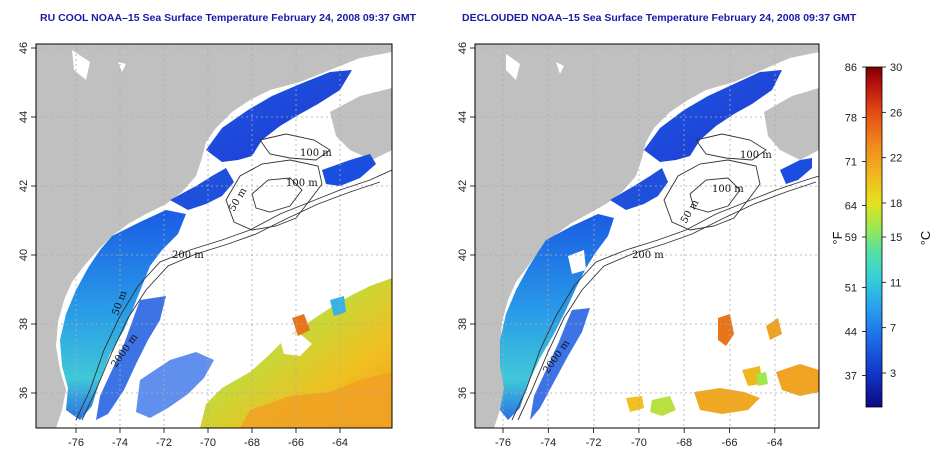 The image size is (950, 475). Describe the element at coordinates (851, 207) in the screenshot. I see `fahrenheit-tick-label: 64` at that location.